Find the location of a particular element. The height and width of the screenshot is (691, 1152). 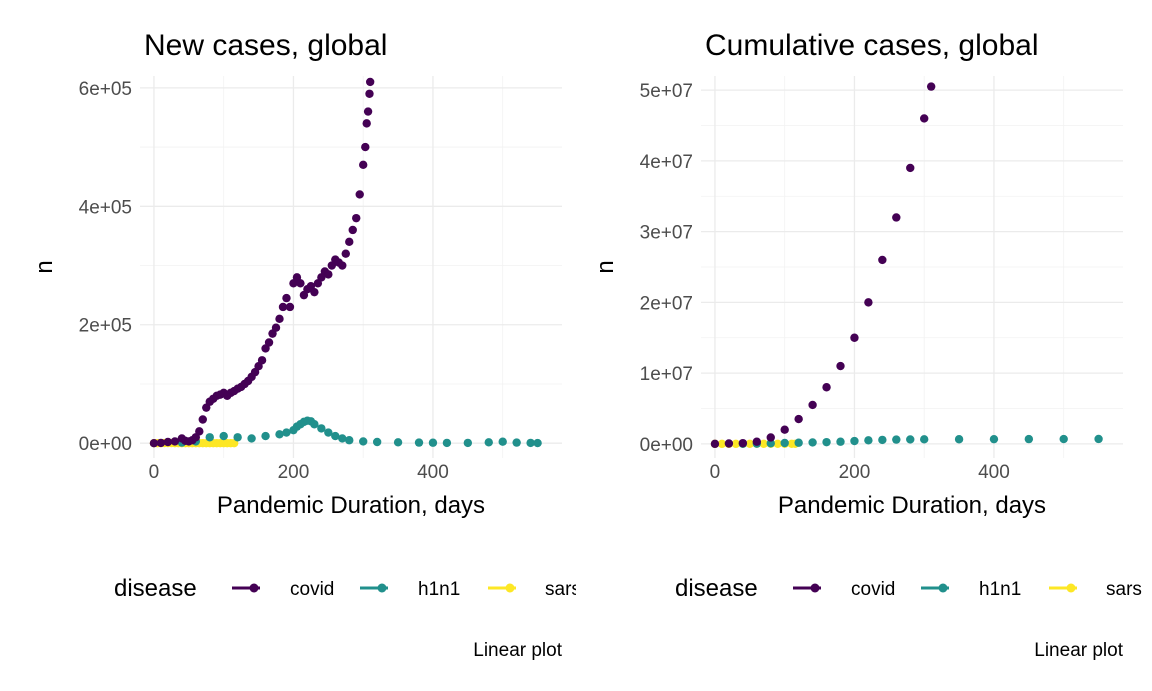

y-axis-title: n is located at coordinates (605, 266).